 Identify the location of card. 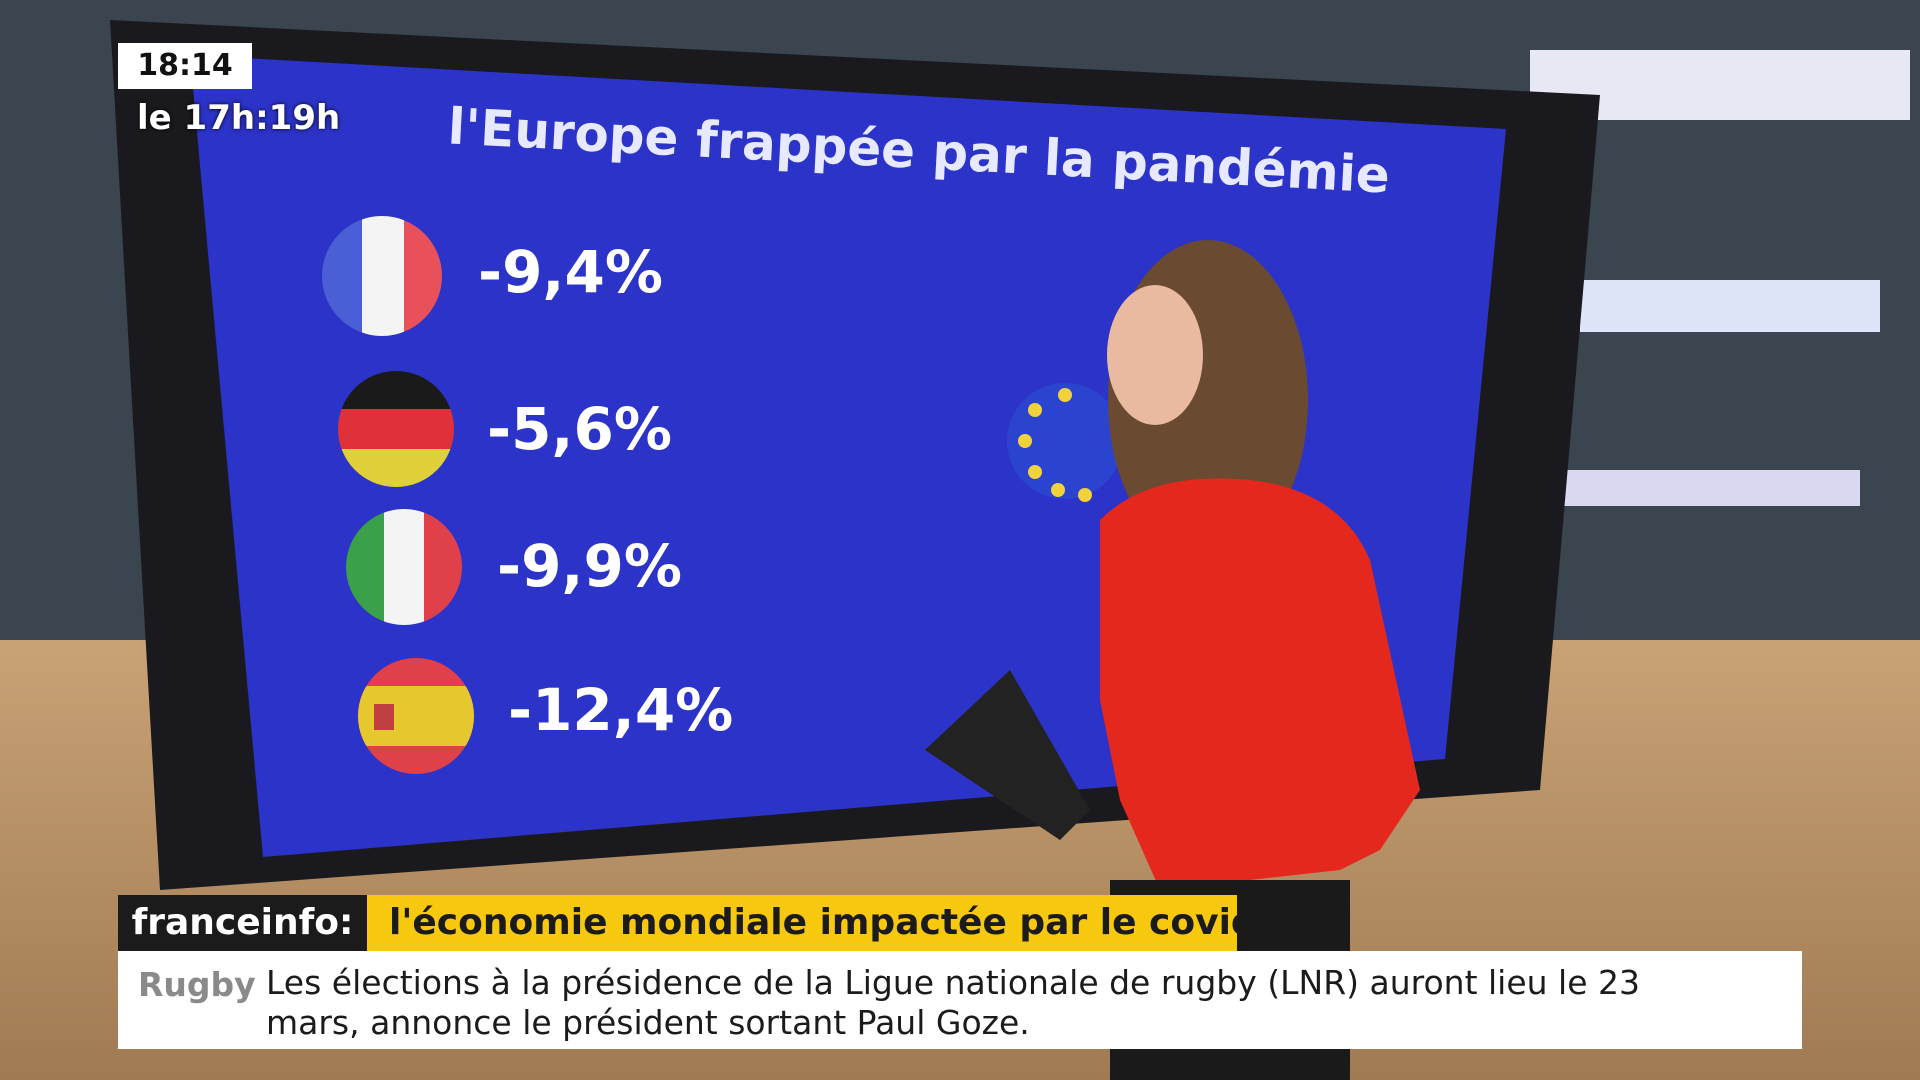
(1007, 755).